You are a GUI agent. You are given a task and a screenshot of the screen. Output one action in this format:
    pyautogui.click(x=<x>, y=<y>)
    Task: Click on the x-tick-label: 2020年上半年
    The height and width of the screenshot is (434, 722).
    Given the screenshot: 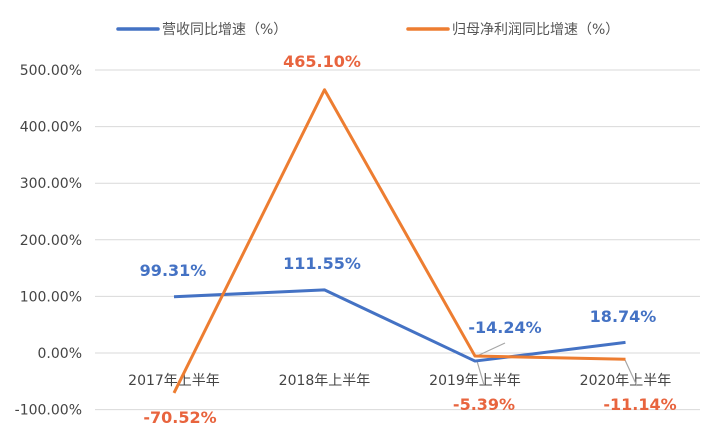 What is the action you would take?
    pyautogui.click(x=626, y=381)
    